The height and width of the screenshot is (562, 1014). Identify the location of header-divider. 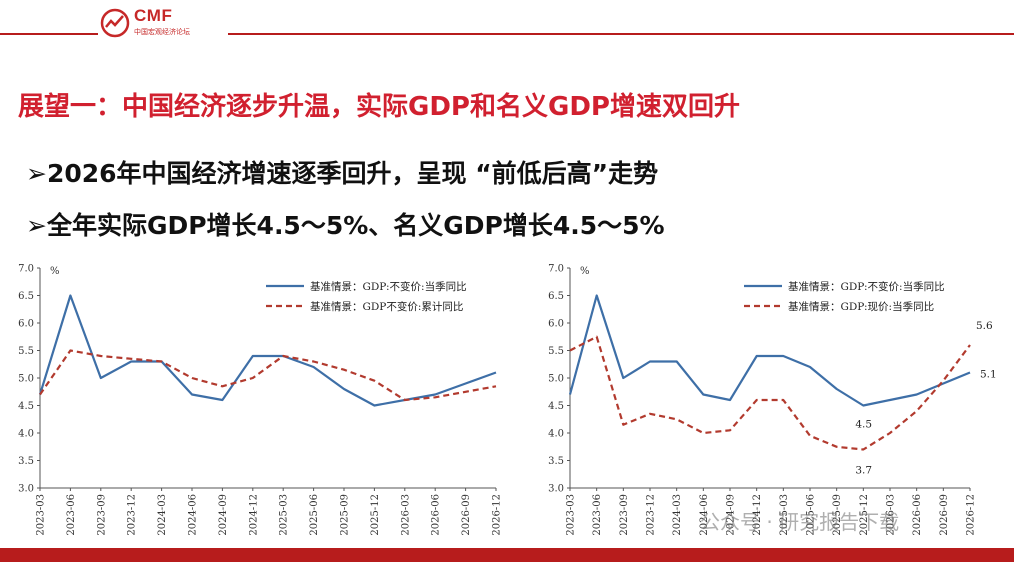
(507, 34).